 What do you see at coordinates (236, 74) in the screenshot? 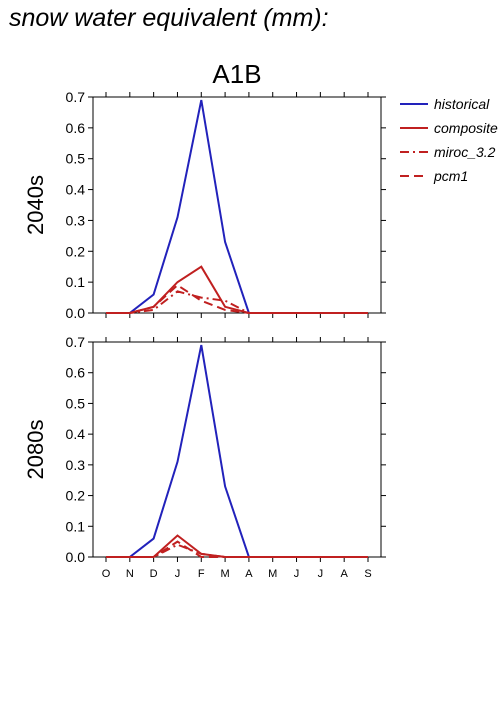
I see `chart-title: A1B` at bounding box center [236, 74].